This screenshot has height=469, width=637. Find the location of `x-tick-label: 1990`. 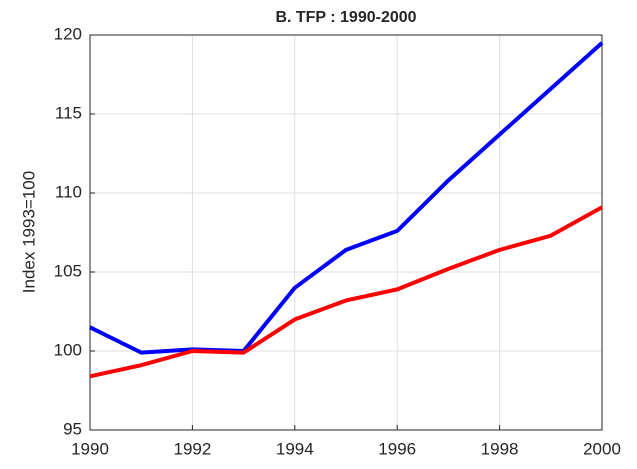

x-tick-label: 1990 is located at coordinates (90, 448).